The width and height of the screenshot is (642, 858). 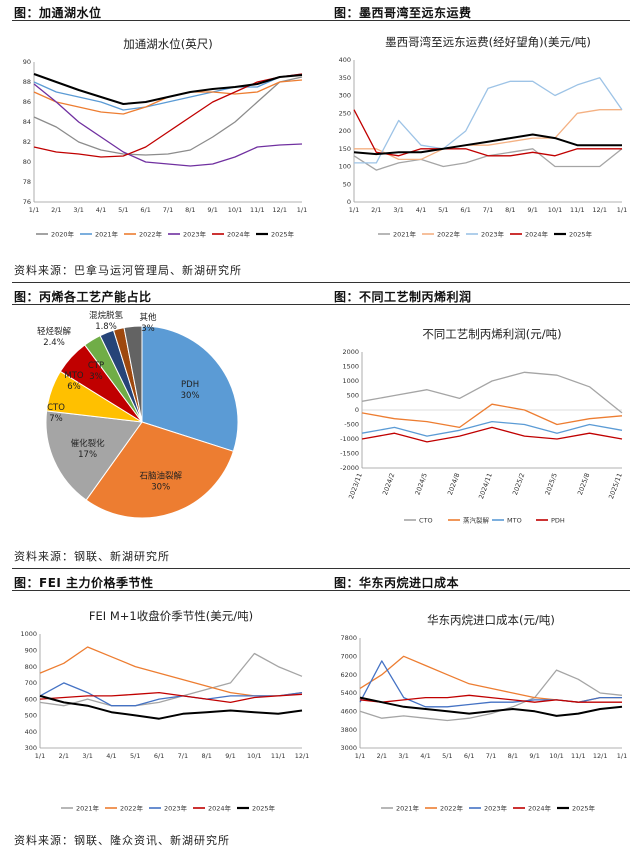 What do you see at coordinates (551, 484) in the screenshot?
I see `x-tick-label: 2025/5` at bounding box center [551, 484].